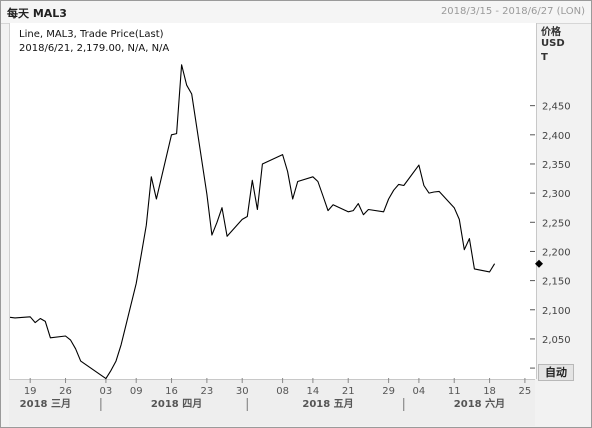 This screenshot has height=428, width=592. What do you see at coordinates (556, 311) in the screenshot?
I see `y-tick-label: 2,100` at bounding box center [556, 311].